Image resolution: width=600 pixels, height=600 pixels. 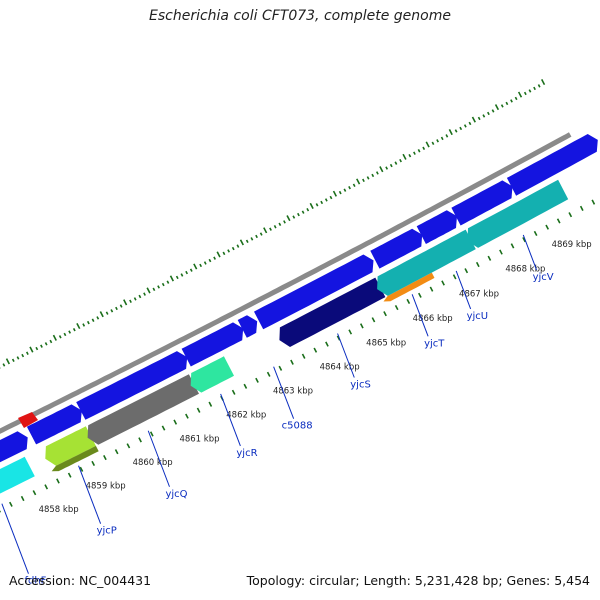 I want to click on gene-label: yjcU, so click(x=478, y=316).